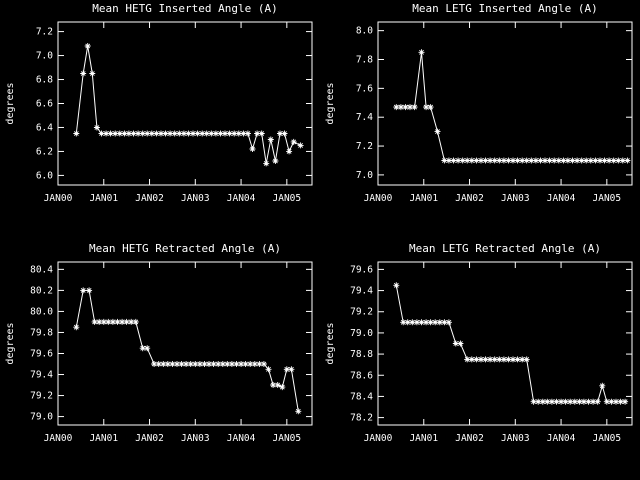  Describe the element at coordinates (41, 269) in the screenshot. I see `y-tick-label: 80.4` at that location.